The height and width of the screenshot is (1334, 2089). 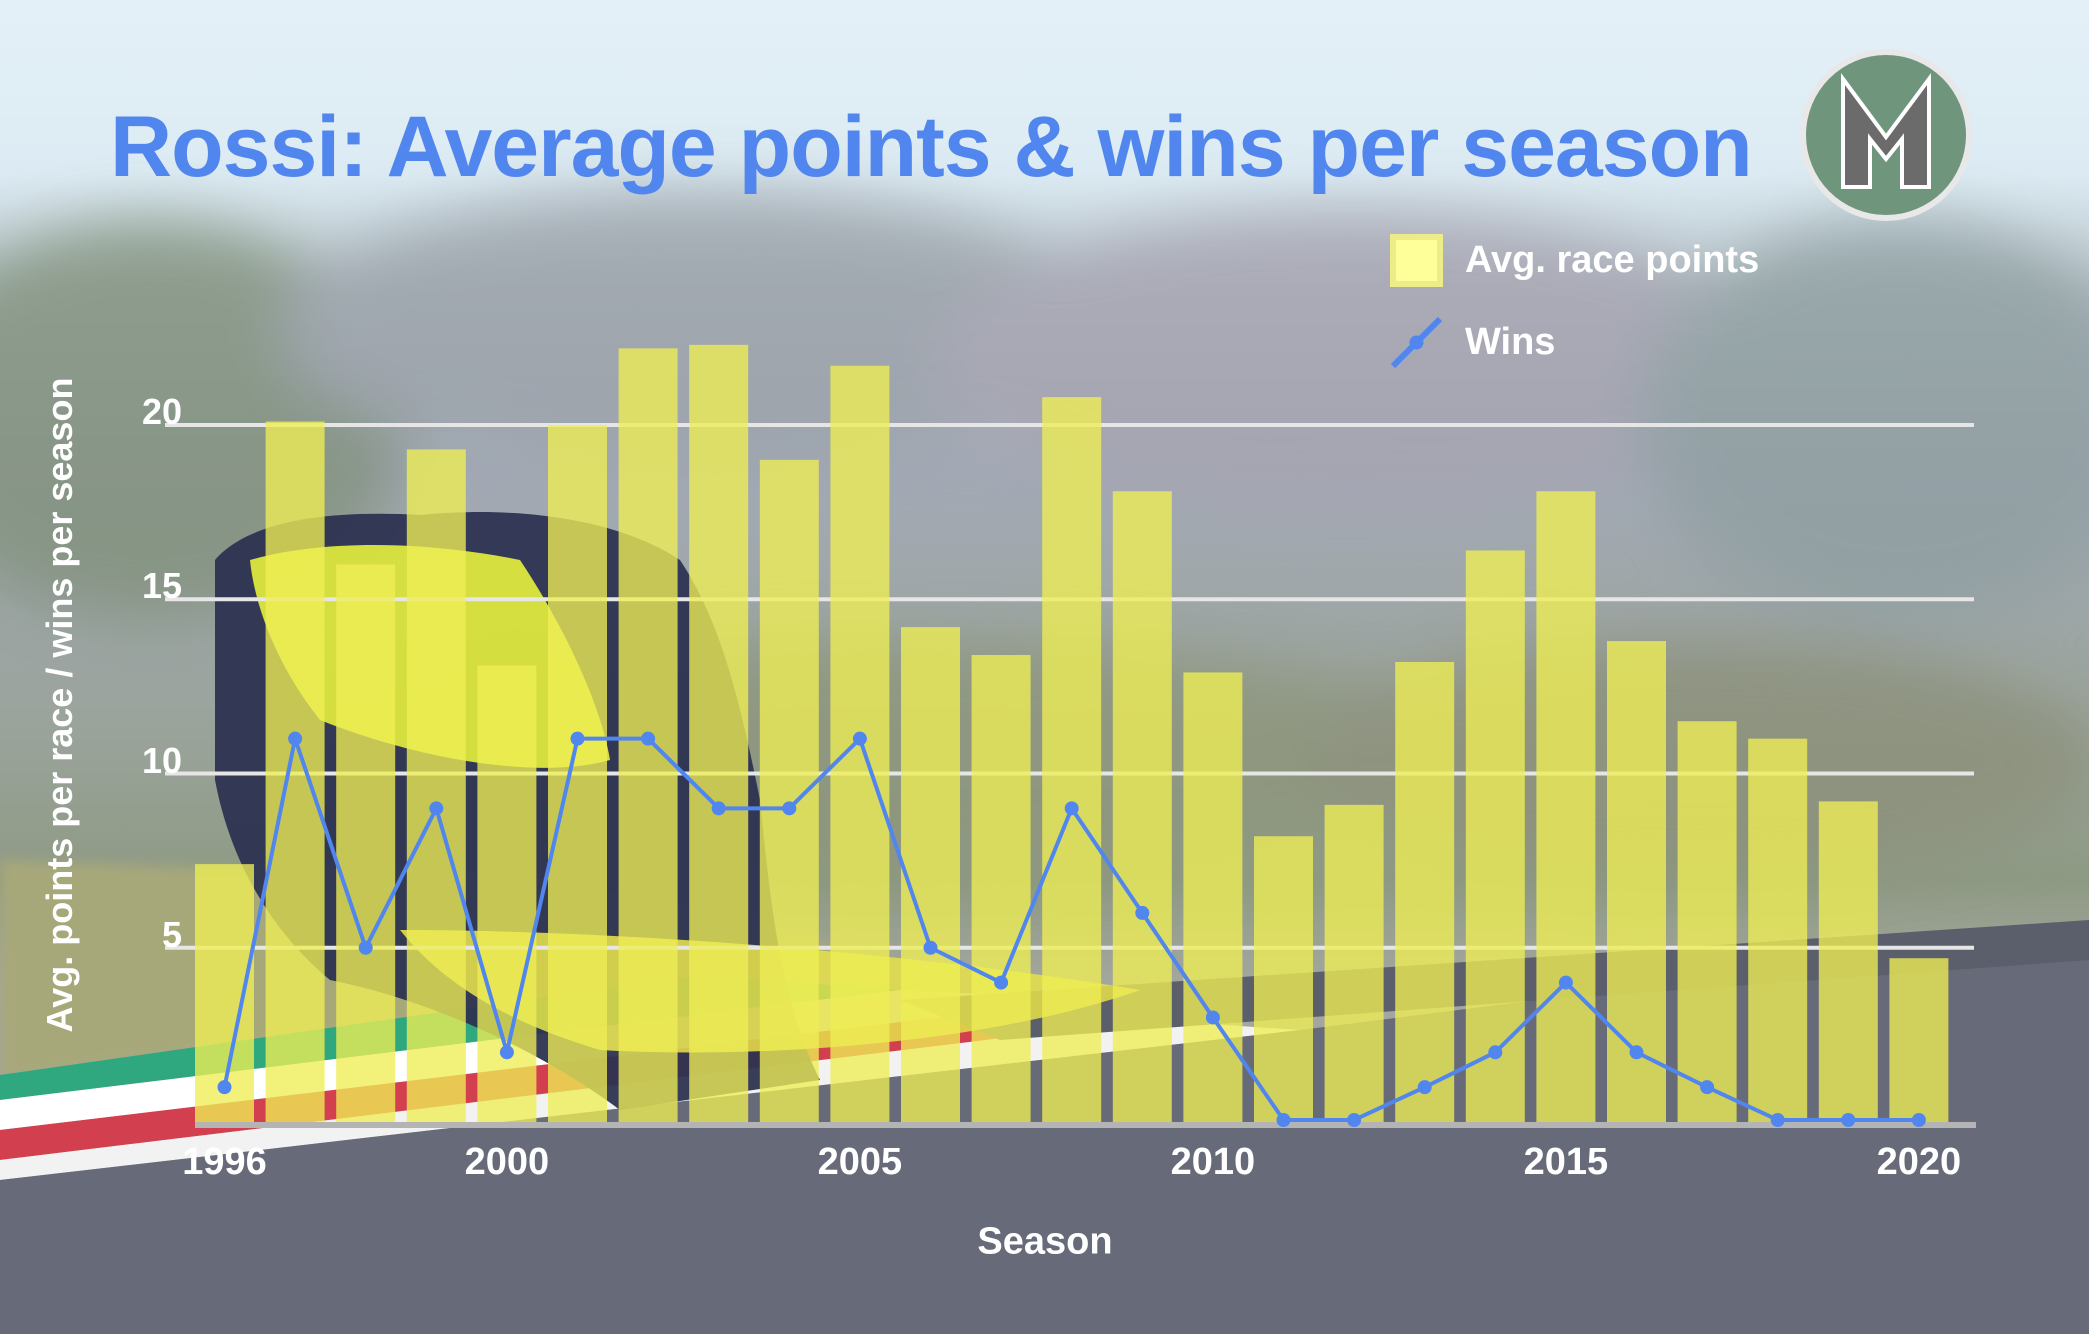 What do you see at coordinates (1283, 979) in the screenshot?
I see `bar-avg-points-2011` at bounding box center [1283, 979].